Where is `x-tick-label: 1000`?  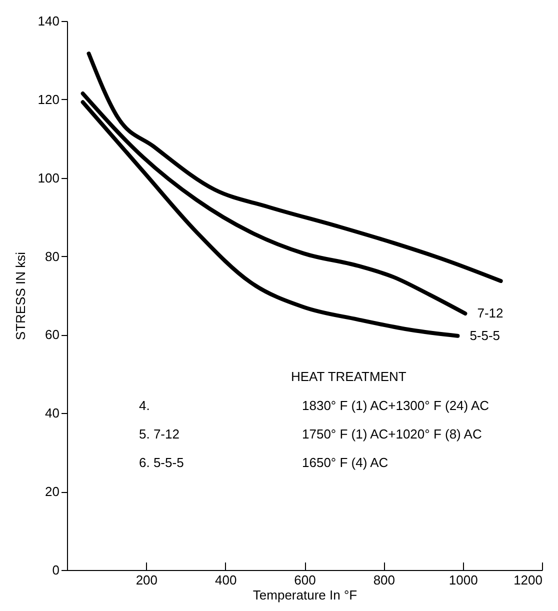
x-tick-label: 1000 is located at coordinates (463, 580).